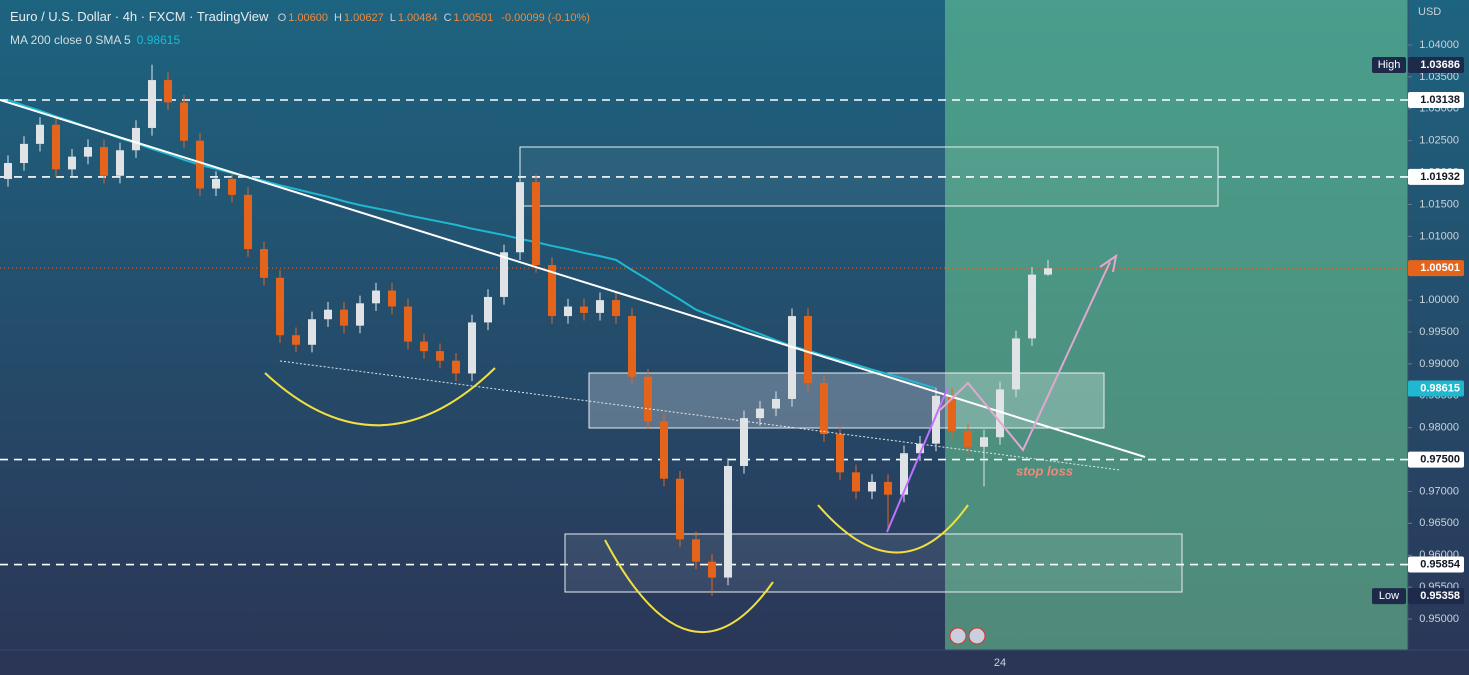 The height and width of the screenshot is (675, 1469). Describe the element at coordinates (1108, 263) in the screenshot. I see `arrow-head` at that location.